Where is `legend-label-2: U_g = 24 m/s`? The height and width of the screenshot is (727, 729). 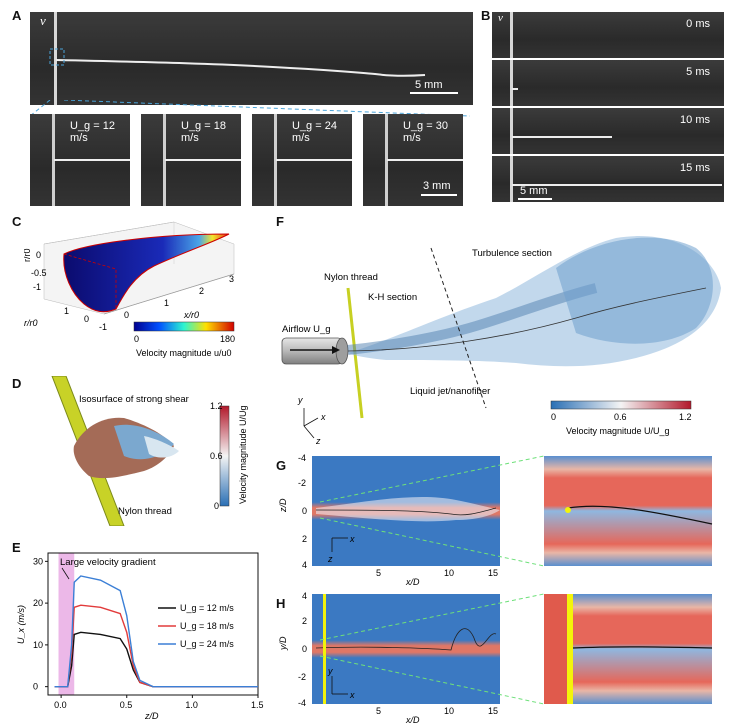 legend-label-2: U_g = 24 m/s is located at coordinates (207, 644).